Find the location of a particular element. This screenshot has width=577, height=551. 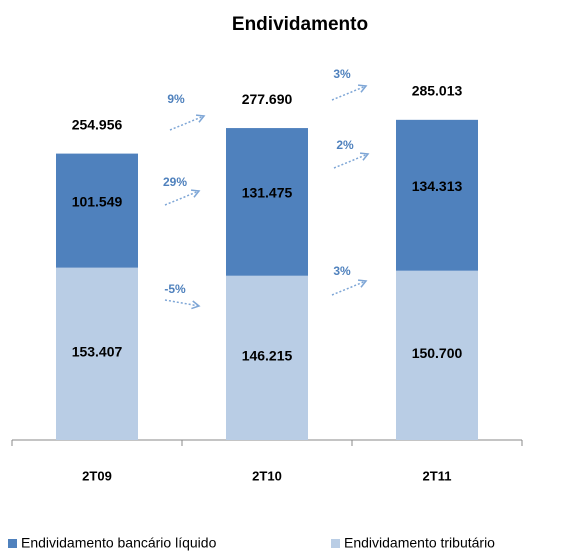

value-label: 134.313 is located at coordinates (437, 186).